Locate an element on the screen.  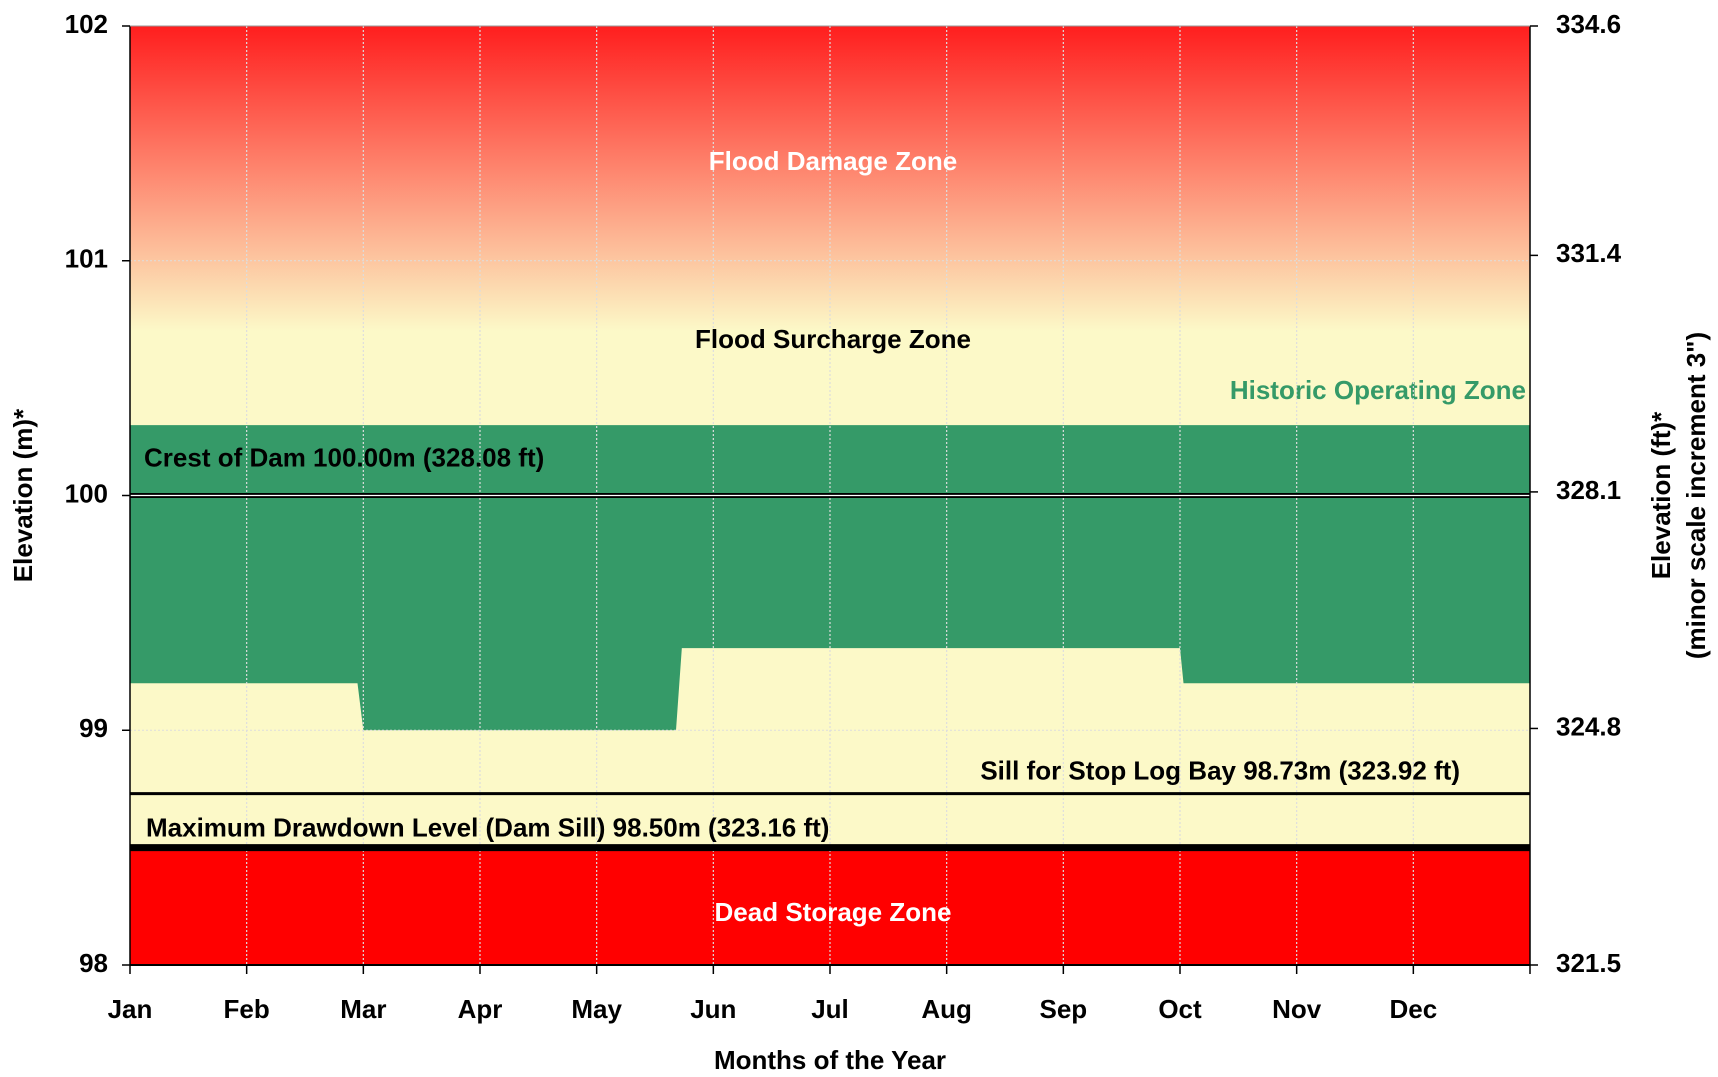
x-axis-title: Months of the Year is located at coordinates (830, 1060).